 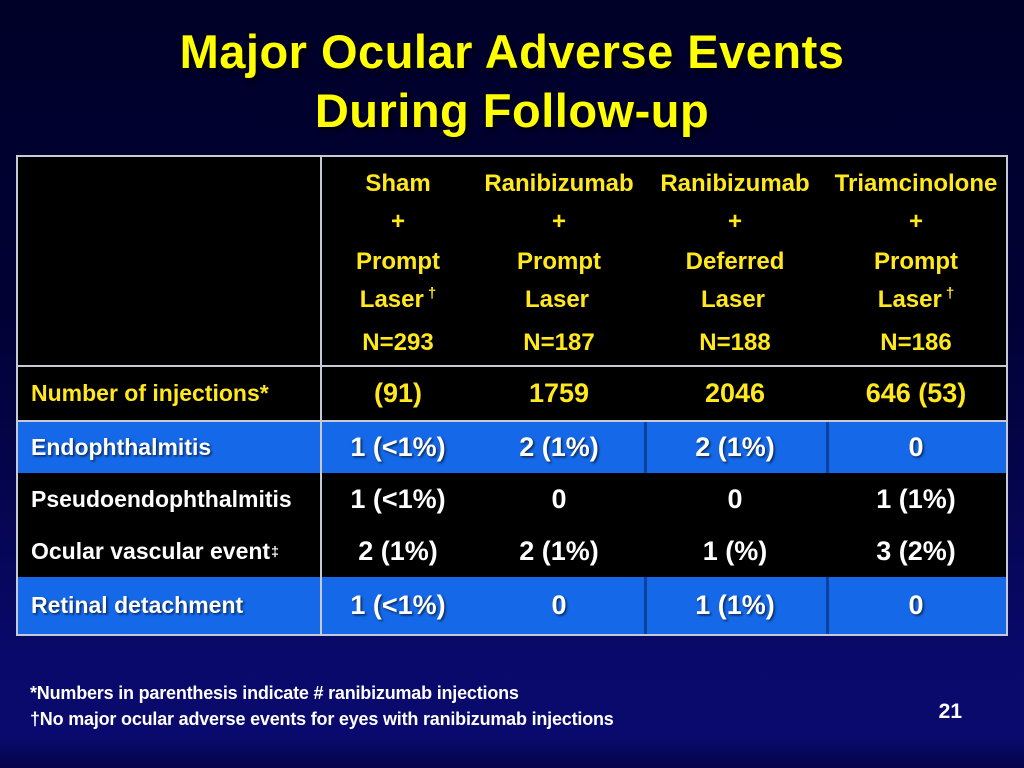 What do you see at coordinates (151, 550) in the screenshot?
I see `row-label-text: Ocular vascular event` at bounding box center [151, 550].